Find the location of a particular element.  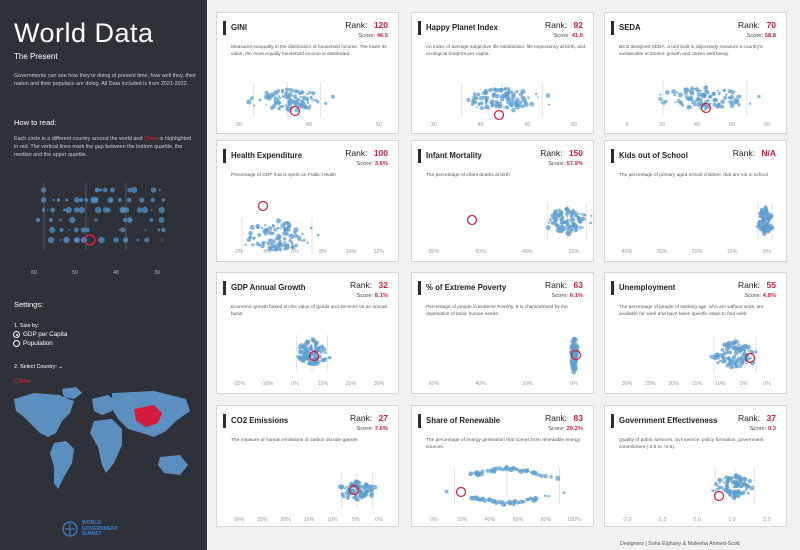

card-score: Score: 7.6% is located at coordinates (372, 429).